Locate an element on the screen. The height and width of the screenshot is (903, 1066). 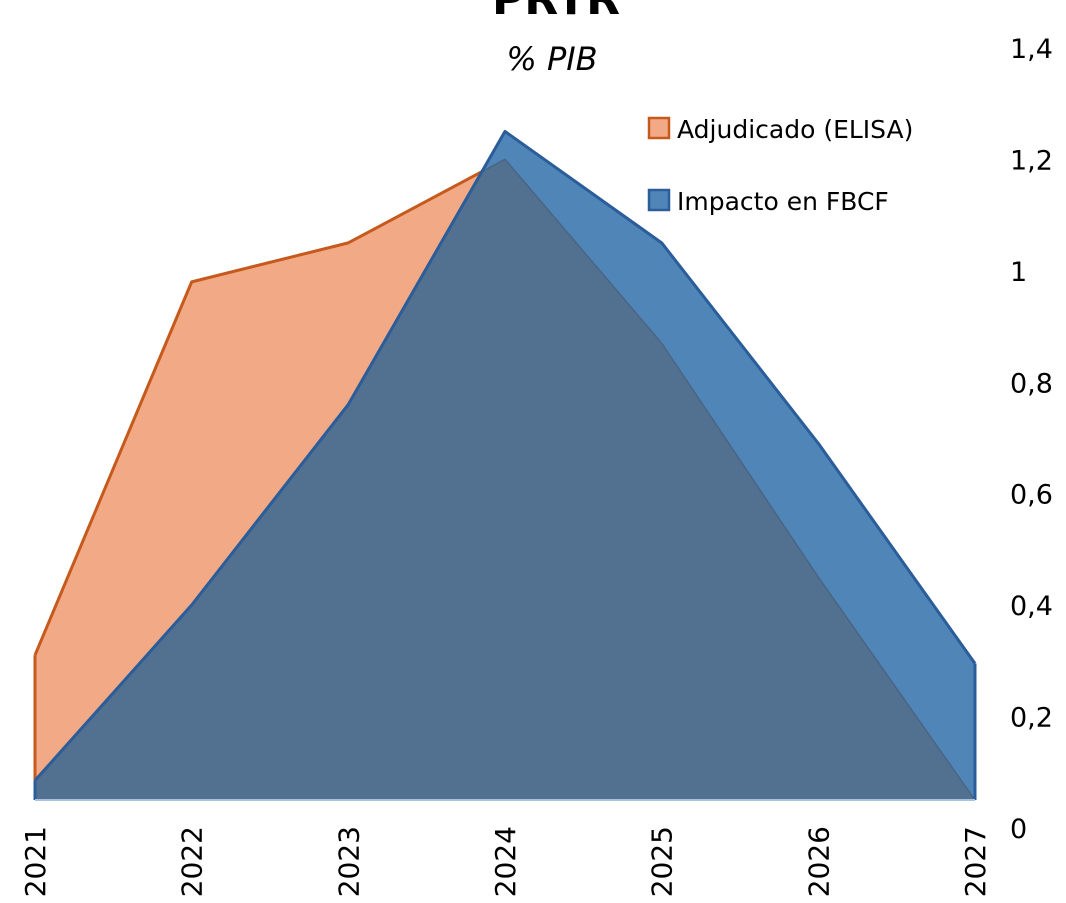
legend-label: Adjudicado (ELISA) is located at coordinates (795, 129).